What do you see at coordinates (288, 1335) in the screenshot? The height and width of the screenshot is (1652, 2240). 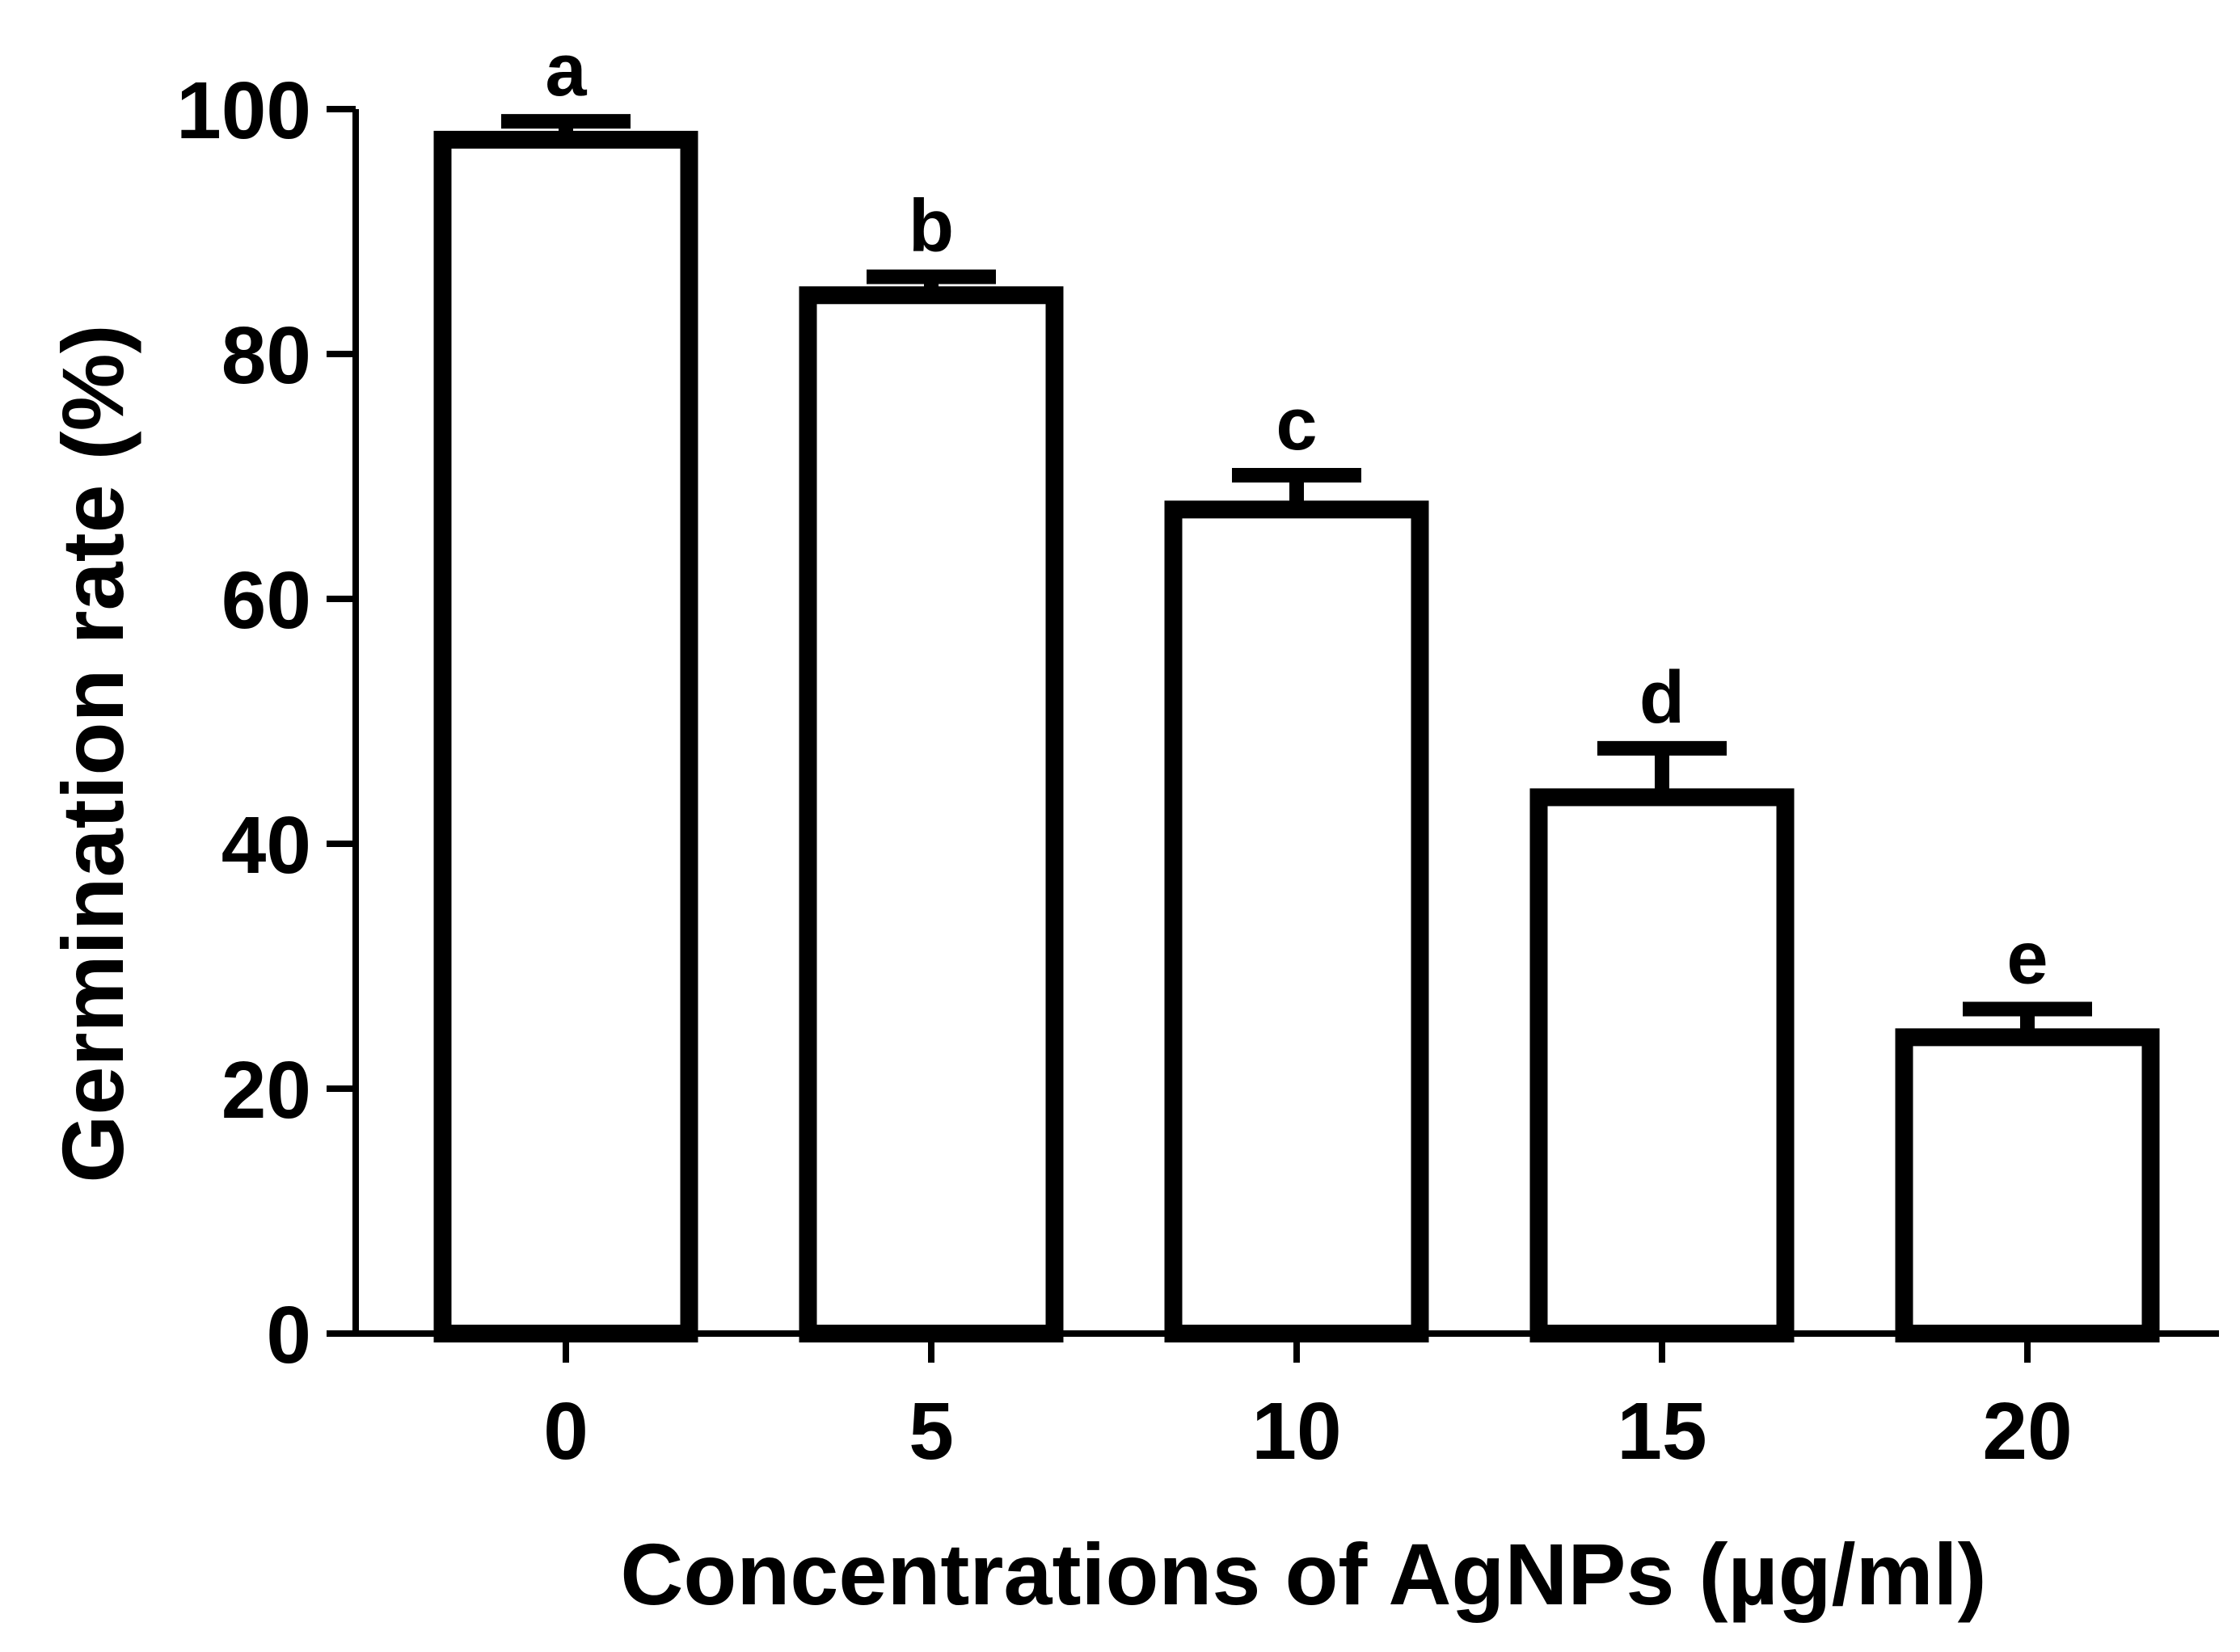 I see `y-tick-label: 0` at bounding box center [288, 1335].